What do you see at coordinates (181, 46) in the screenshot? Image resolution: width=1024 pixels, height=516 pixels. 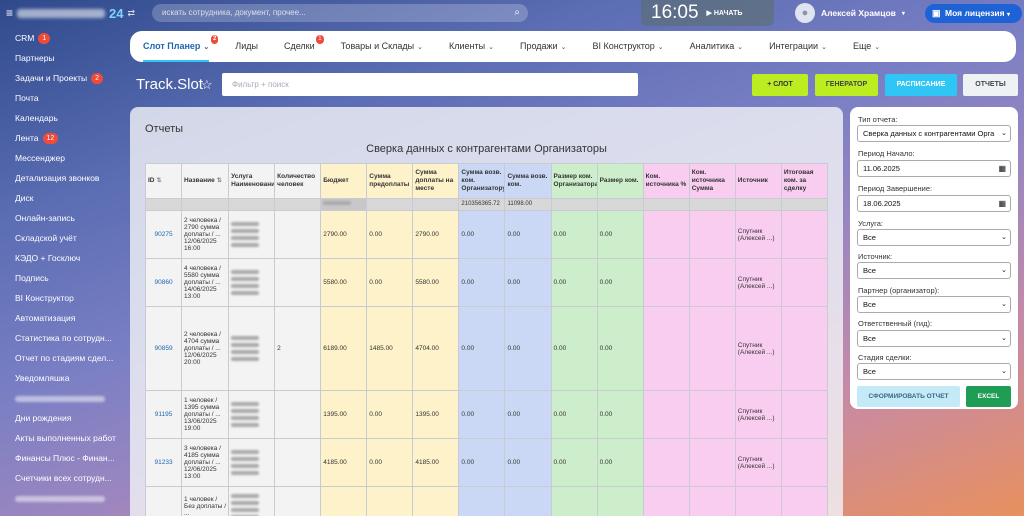 I see `nav-tab: Слот Планер ⌄ 2` at bounding box center [181, 46].